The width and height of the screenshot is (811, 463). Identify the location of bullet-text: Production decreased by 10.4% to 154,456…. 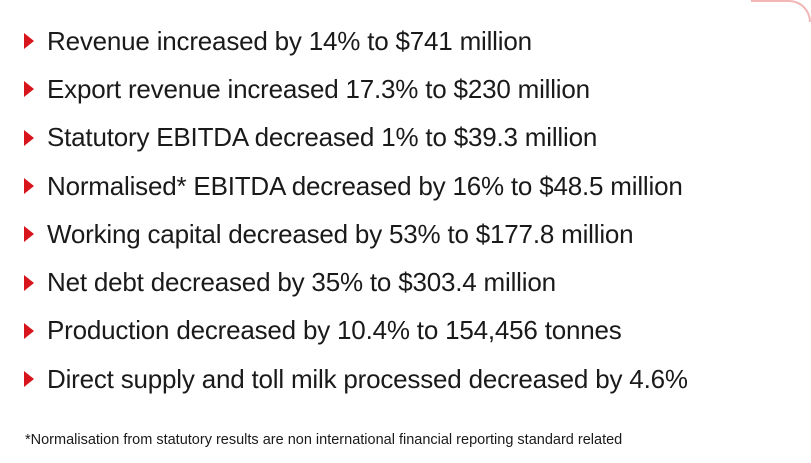
(334, 330).